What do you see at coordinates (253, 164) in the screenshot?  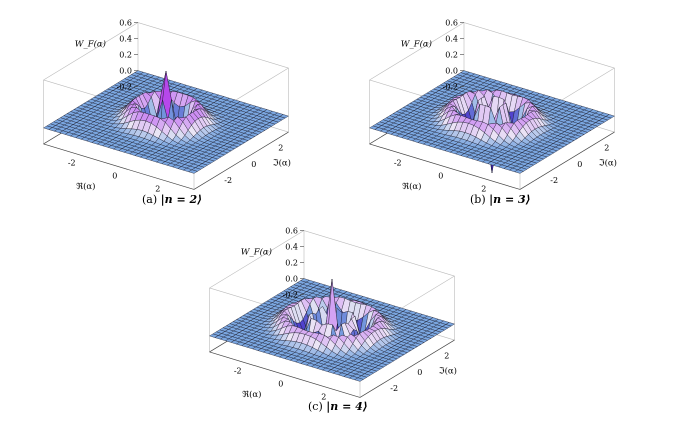 I see `y-tick-label-a-1: 0` at bounding box center [253, 164].